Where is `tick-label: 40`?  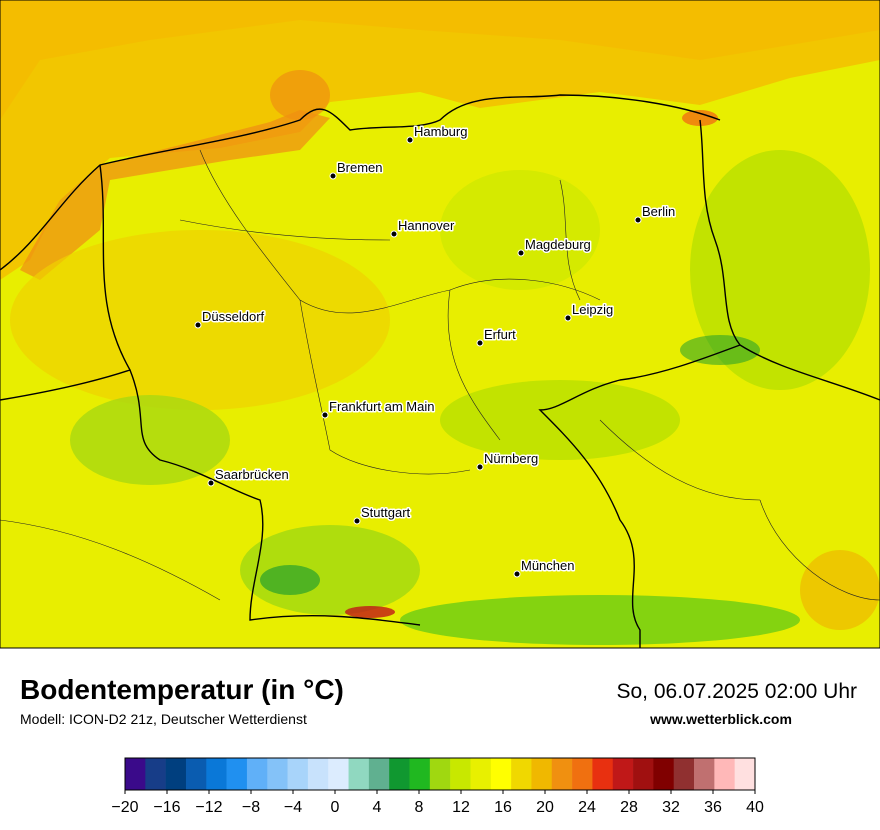 tick-label: 40 is located at coordinates (755, 807).